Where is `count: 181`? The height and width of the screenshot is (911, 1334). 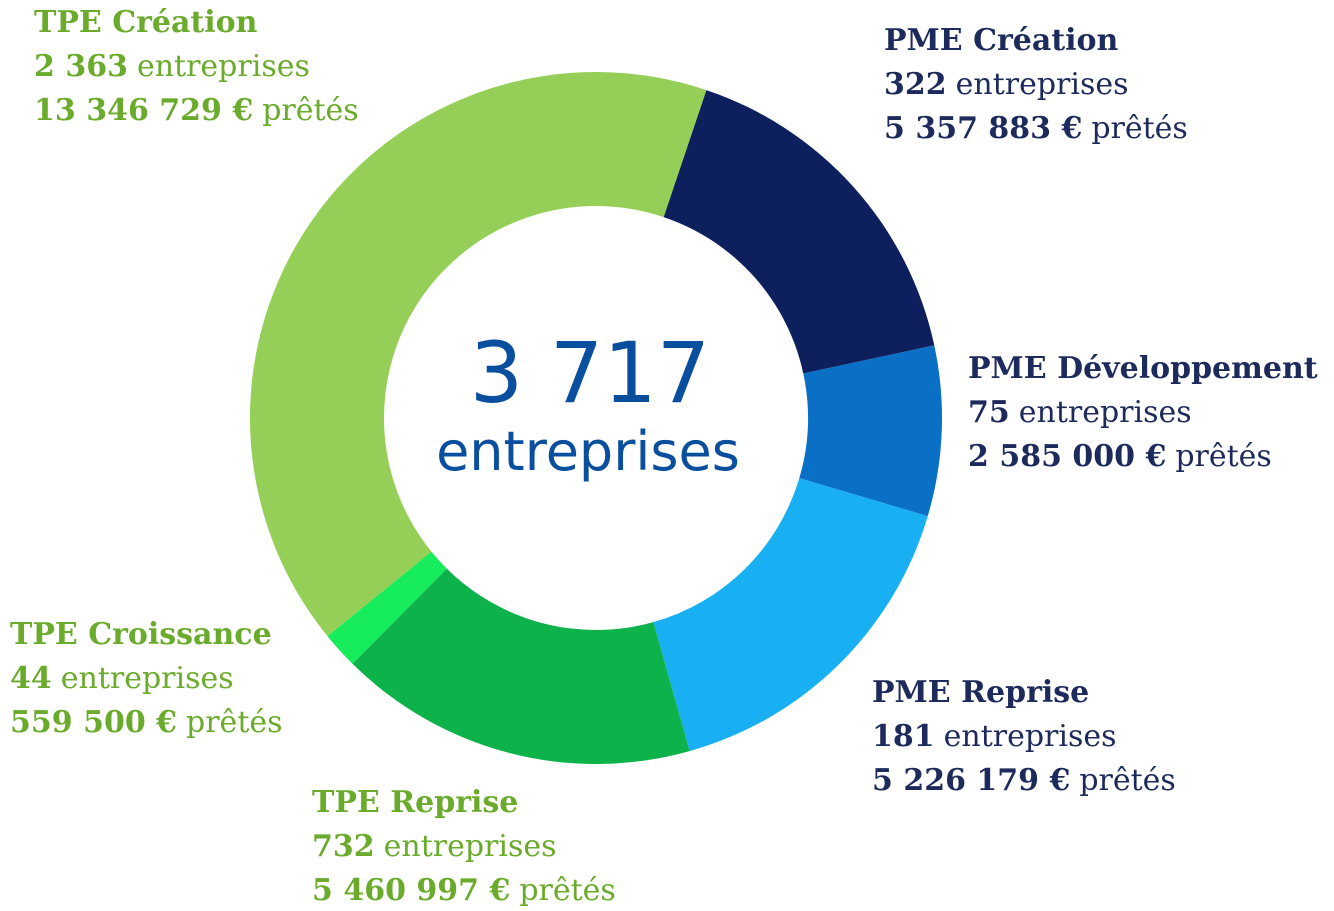
count: 181 is located at coordinates (903, 736).